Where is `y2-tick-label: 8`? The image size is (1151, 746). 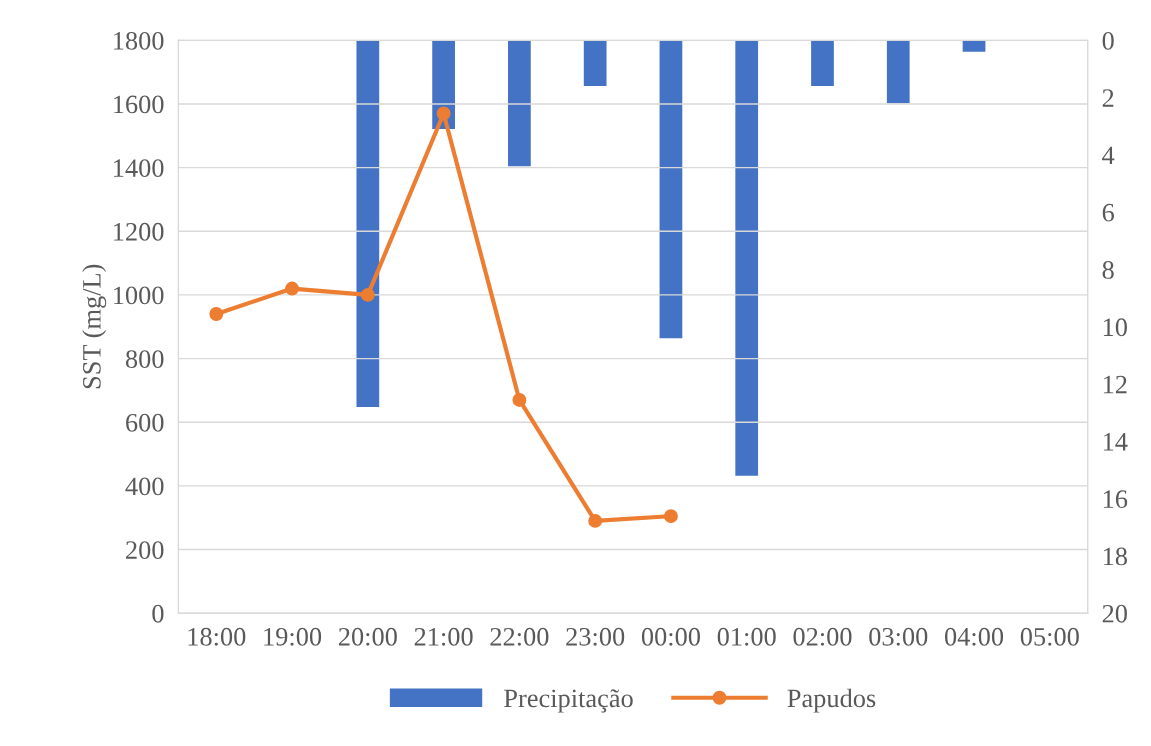
y2-tick-label: 8 is located at coordinates (1108, 270).